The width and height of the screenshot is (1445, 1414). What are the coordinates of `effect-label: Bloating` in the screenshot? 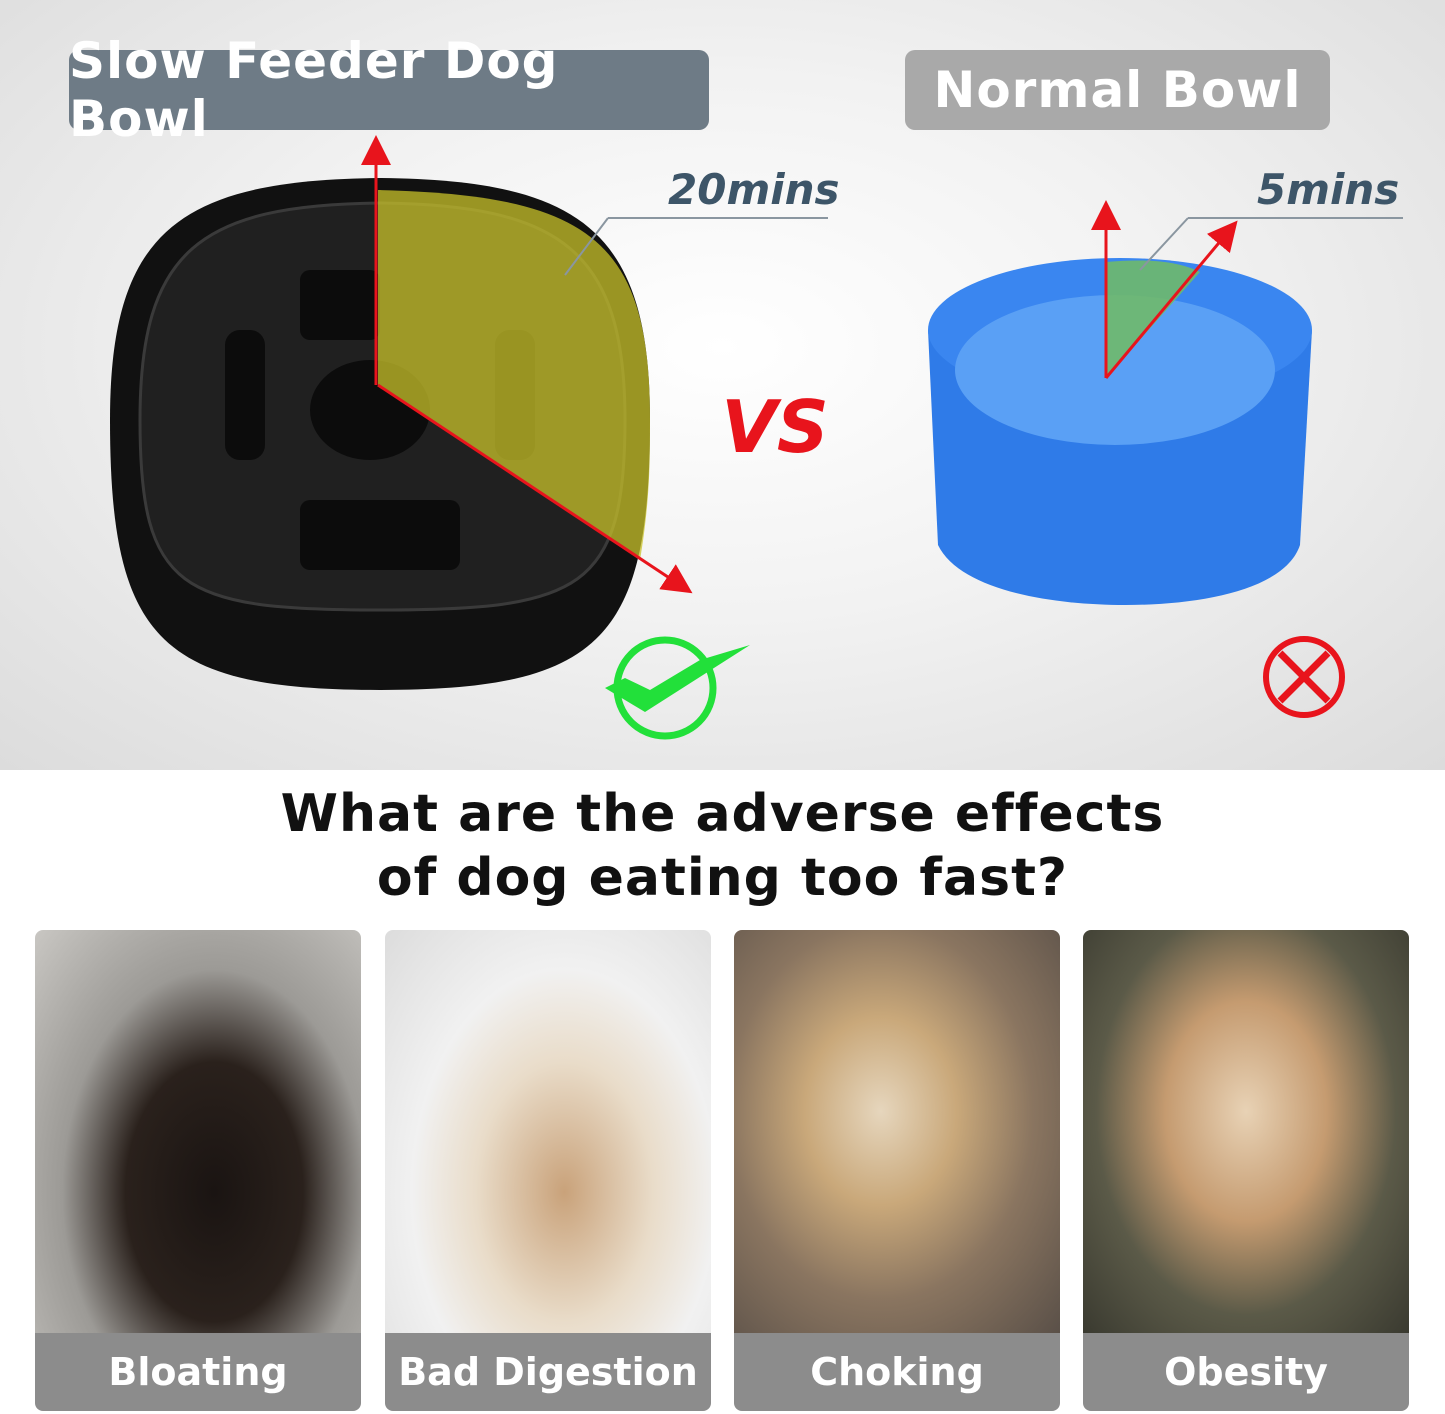 It's located at (198, 1372).